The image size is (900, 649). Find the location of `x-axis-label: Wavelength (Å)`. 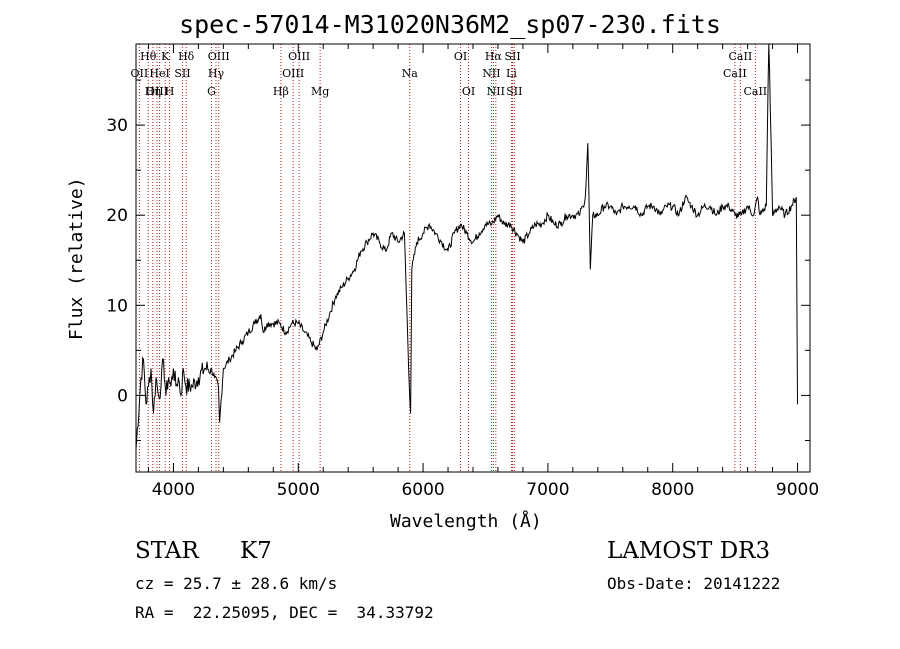

x-axis-label: Wavelength (Å) is located at coordinates (466, 521).